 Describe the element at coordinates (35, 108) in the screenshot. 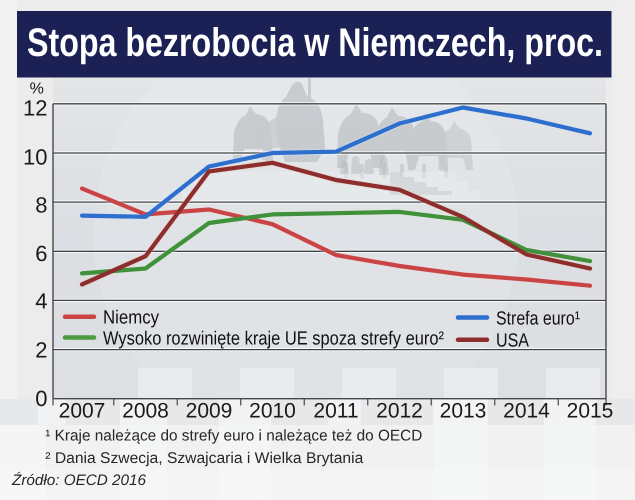

I see `svg-text: 12` at that location.